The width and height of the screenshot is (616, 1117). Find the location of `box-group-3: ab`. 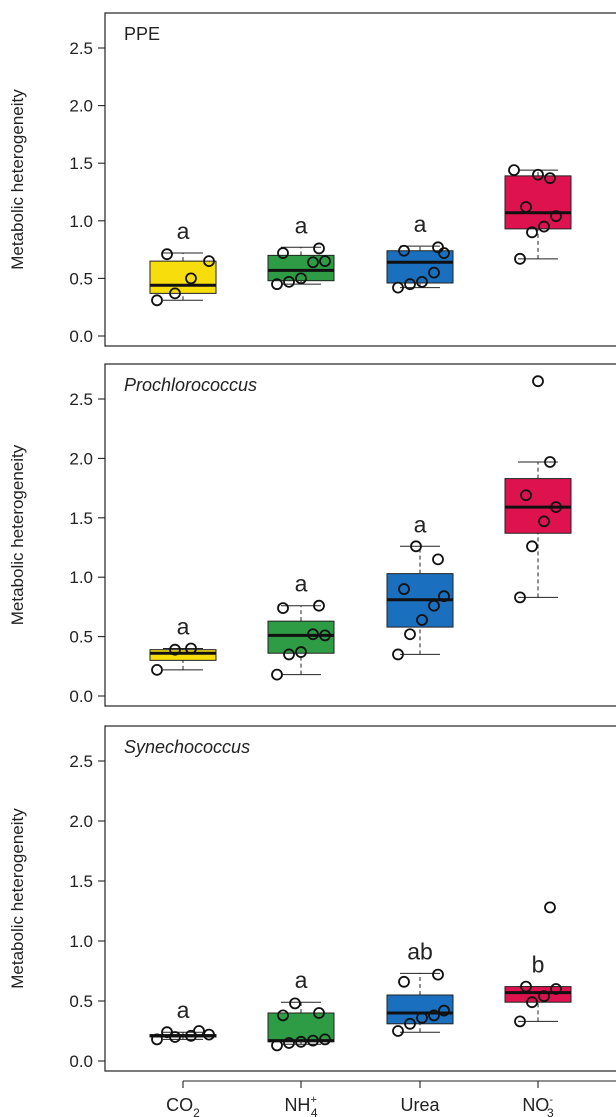

box-group-3: ab is located at coordinates (420, 987).